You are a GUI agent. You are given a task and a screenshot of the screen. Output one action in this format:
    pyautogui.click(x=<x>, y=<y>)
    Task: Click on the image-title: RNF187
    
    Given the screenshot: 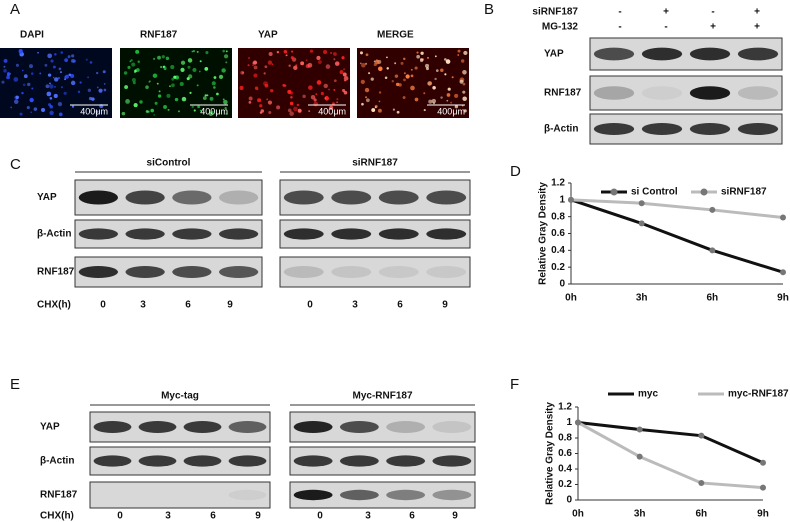 What is the action you would take?
    pyautogui.click(x=159, y=35)
    